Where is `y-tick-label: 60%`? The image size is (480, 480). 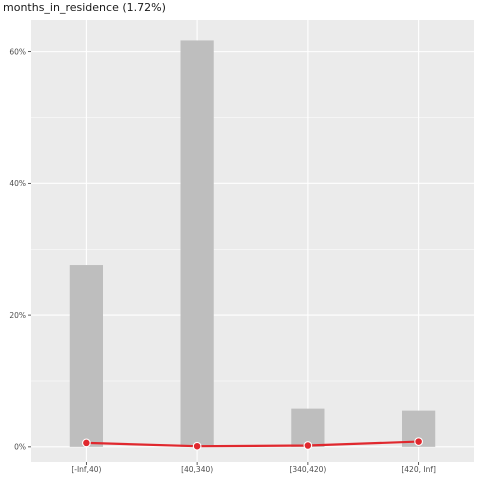
y-tick-label: 60% is located at coordinates (17, 51).